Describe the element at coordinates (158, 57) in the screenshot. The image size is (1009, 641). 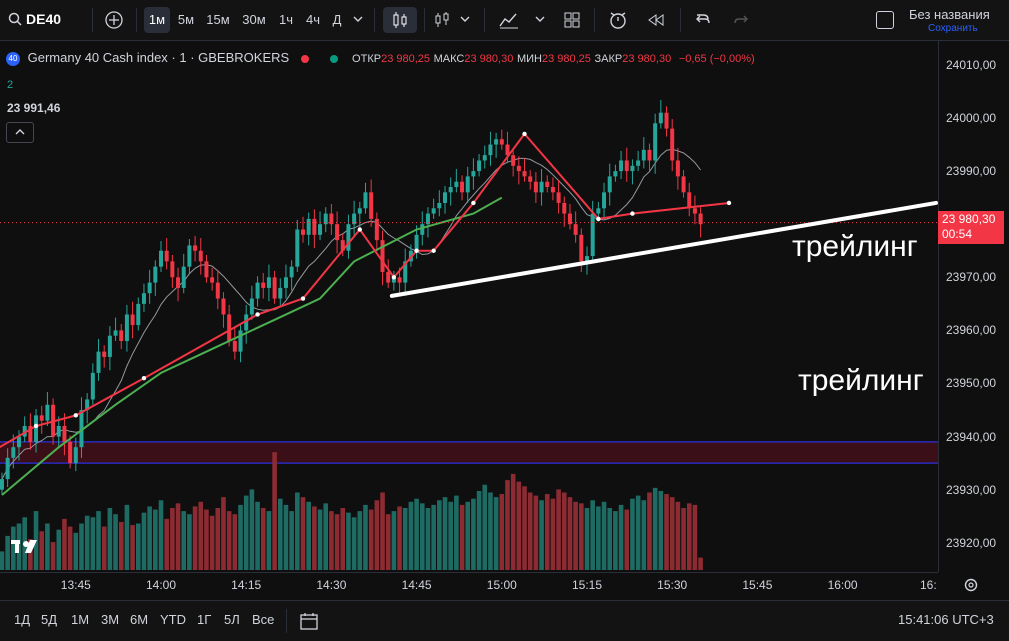
I see `legend-title: Germany 40 Cash index · 1 · GBEBROKERS` at that location.